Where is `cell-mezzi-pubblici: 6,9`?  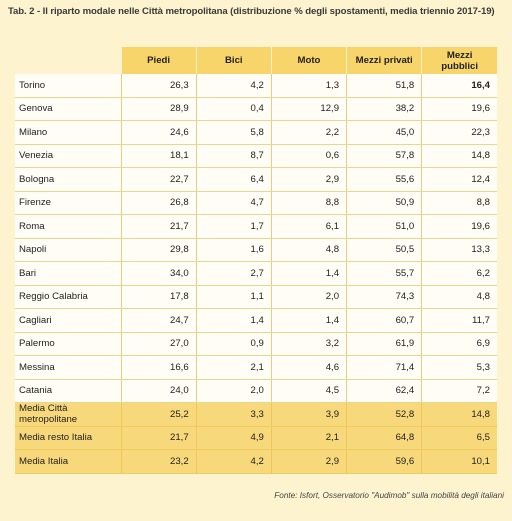
cell-mezzi-pubblici: 6,9 is located at coordinates (459, 344).